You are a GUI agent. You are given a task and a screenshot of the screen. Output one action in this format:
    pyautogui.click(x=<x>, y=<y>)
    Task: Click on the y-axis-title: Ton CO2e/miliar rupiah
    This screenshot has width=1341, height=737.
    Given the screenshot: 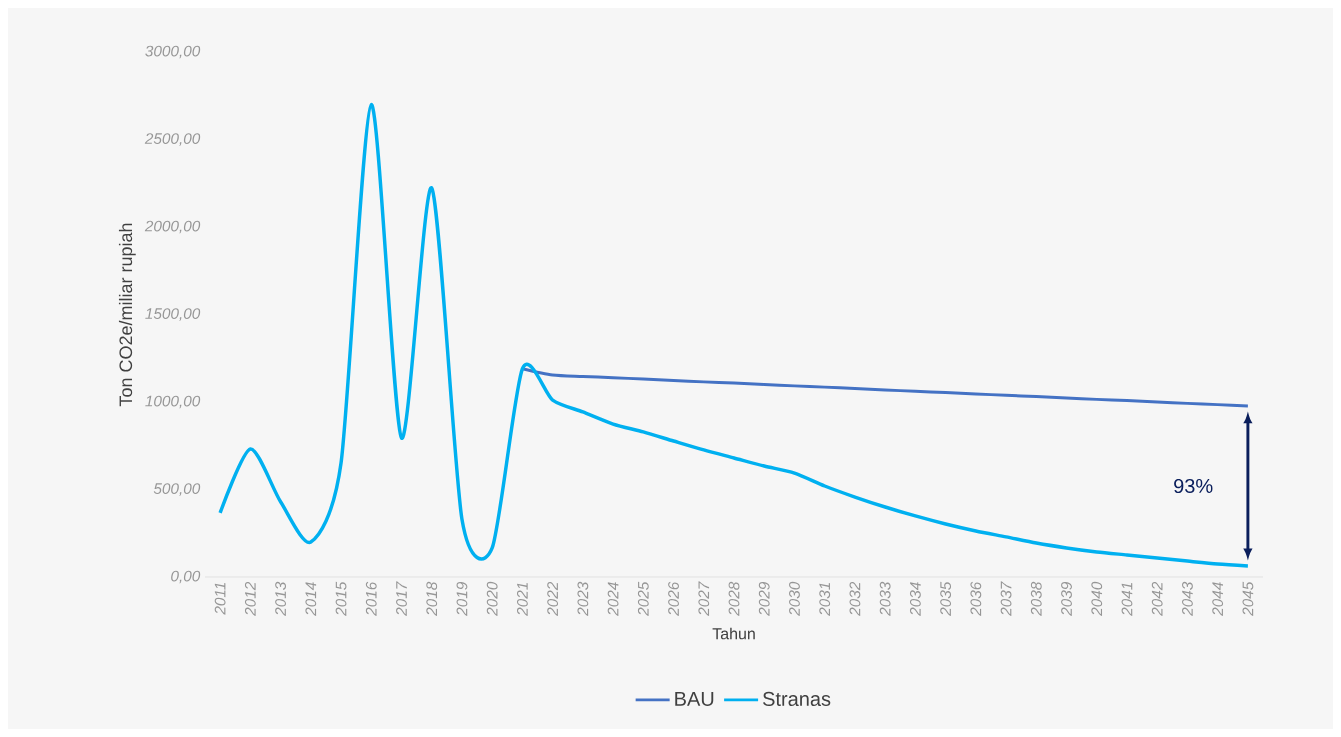 What is the action you would take?
    pyautogui.click(x=127, y=315)
    